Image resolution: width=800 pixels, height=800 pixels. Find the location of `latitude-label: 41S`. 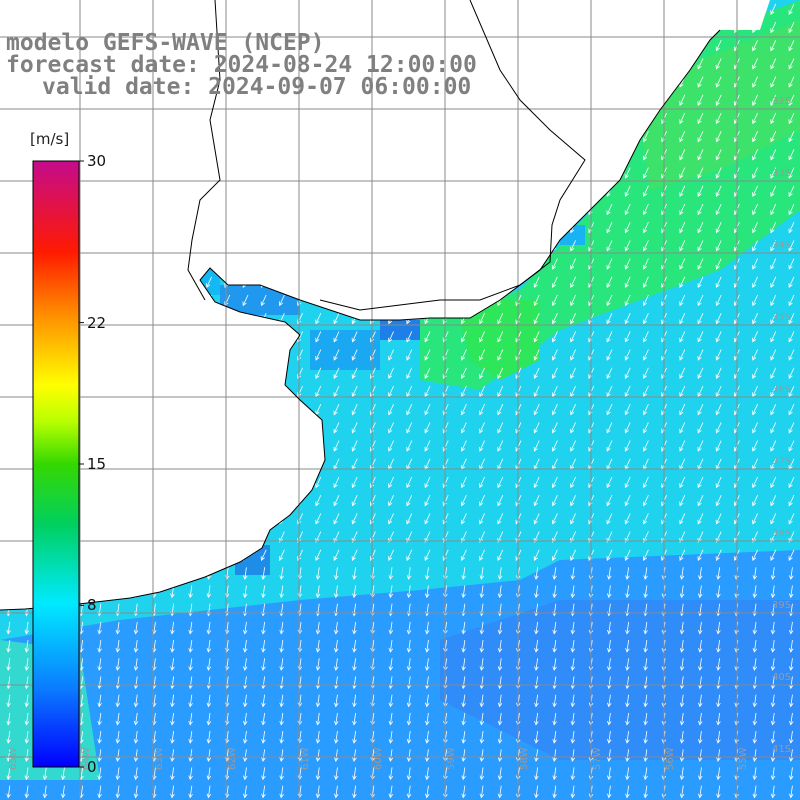

latitude-label: 41S is located at coordinates (781, 749).